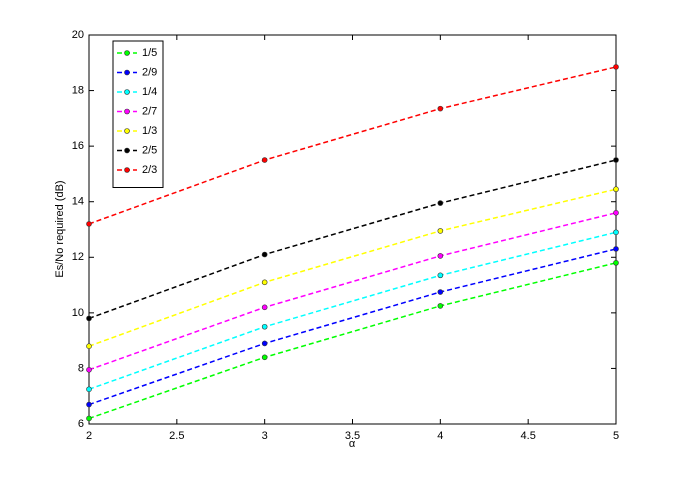 The width and height of the screenshot is (681, 477). What do you see at coordinates (78, 146) in the screenshot?
I see `y-tick-label: 16` at bounding box center [78, 146].